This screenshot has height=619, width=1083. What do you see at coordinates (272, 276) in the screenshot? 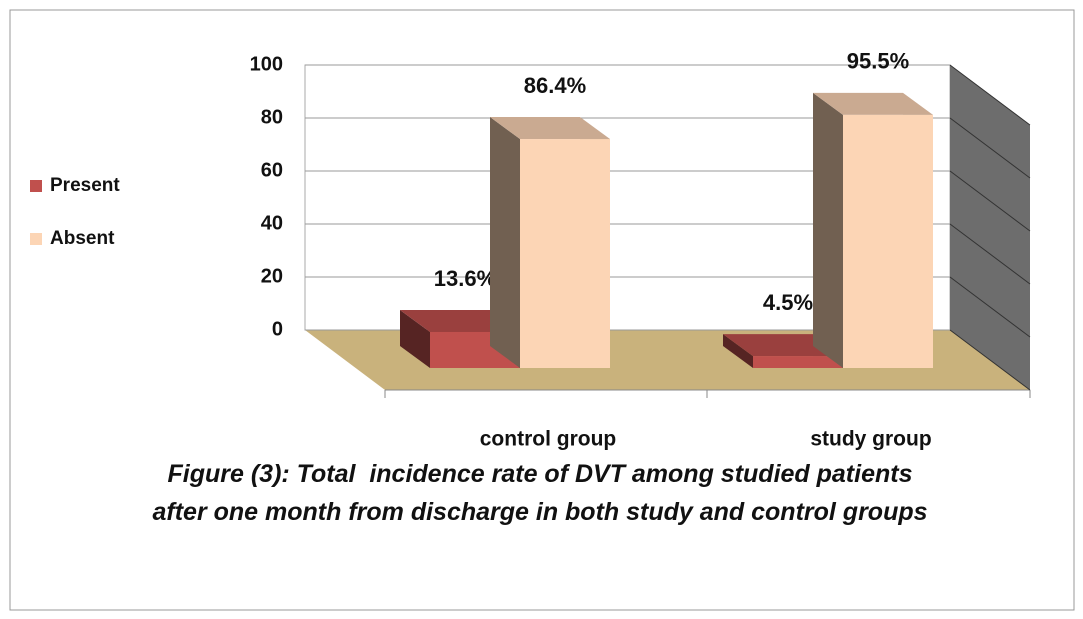
I see `y-tick-label: 20` at bounding box center [272, 276].